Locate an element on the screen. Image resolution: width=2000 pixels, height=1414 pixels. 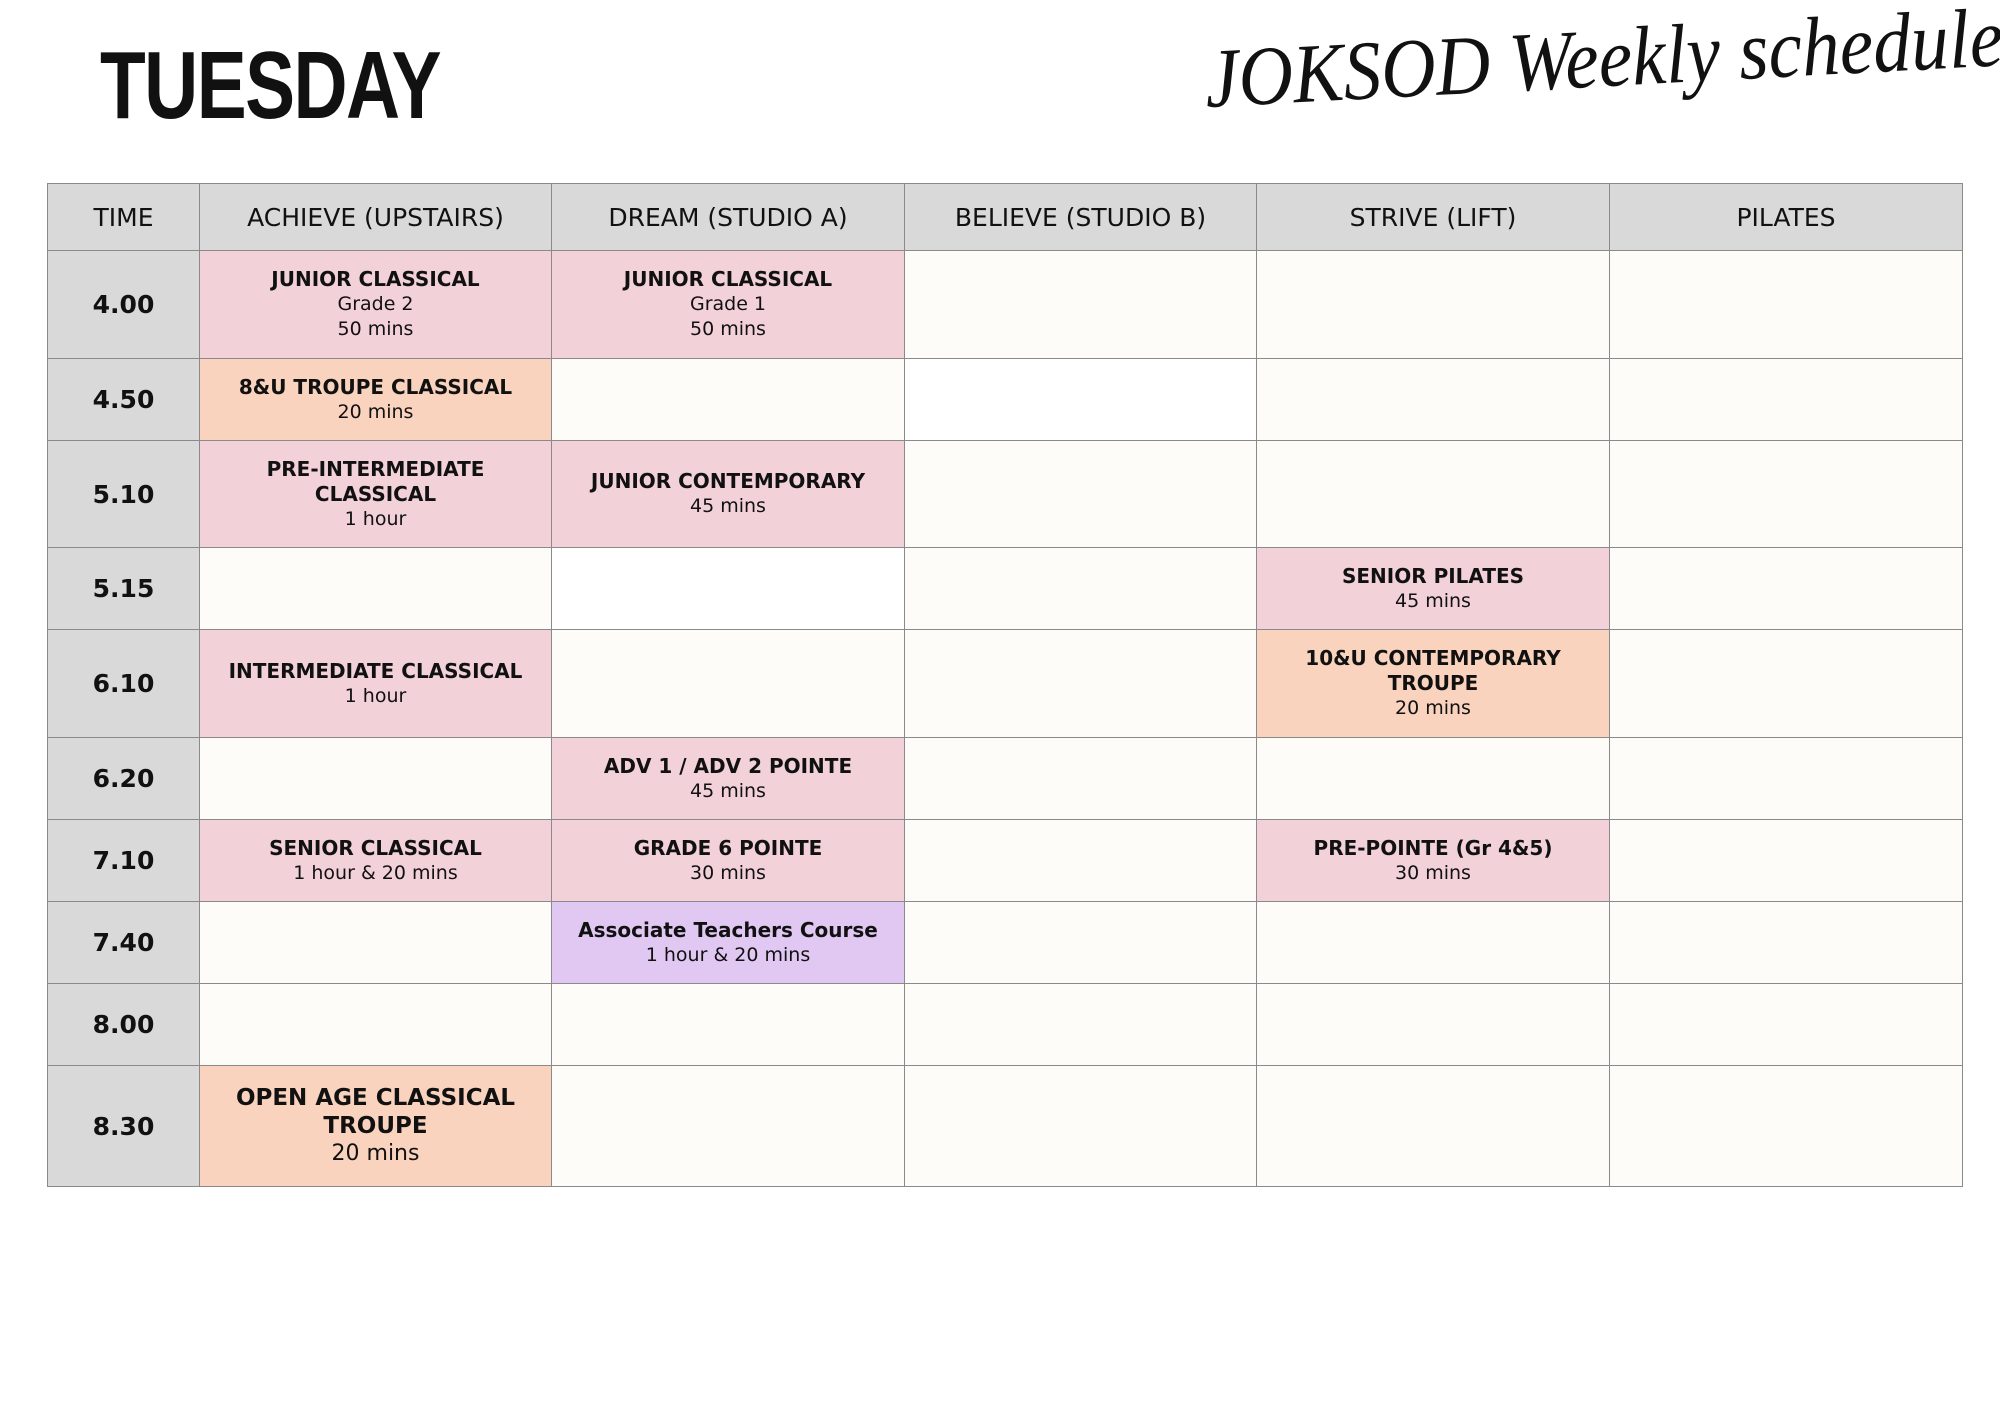
class-title: SENIOR CLASSICAL is located at coordinates (375, 847).